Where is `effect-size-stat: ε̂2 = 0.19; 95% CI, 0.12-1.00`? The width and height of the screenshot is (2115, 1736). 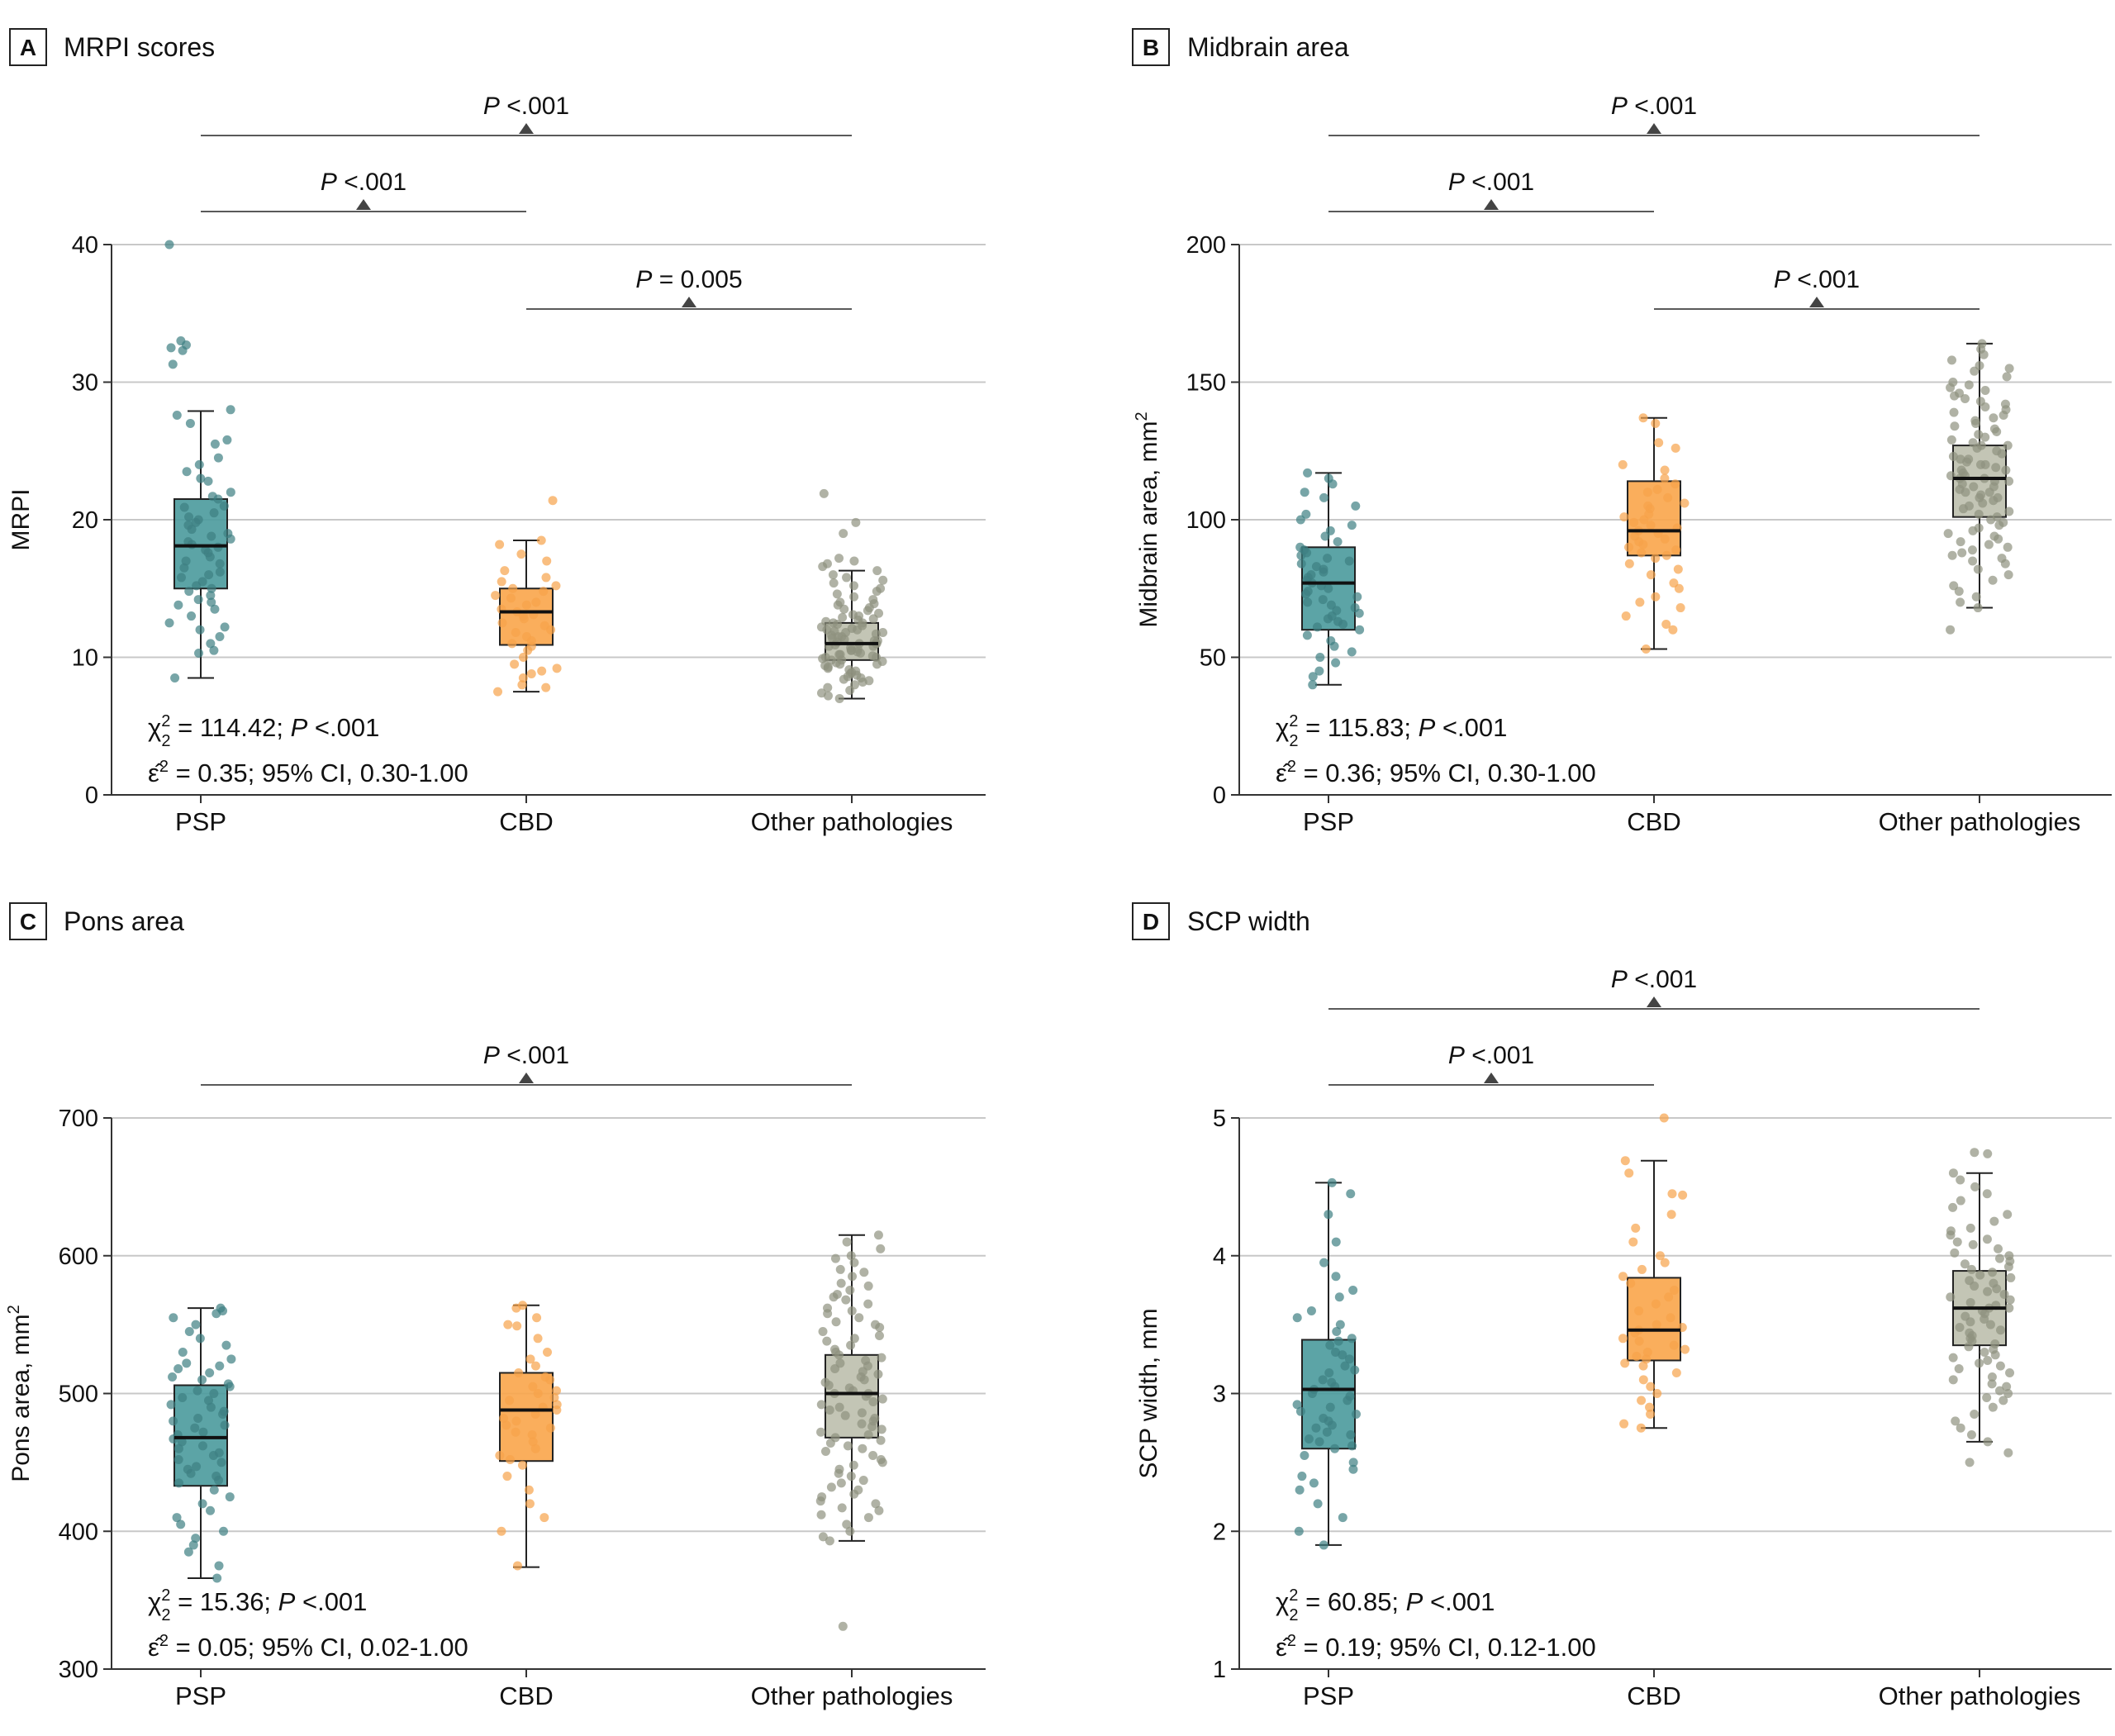 effect-size-stat: ε̂2 = 0.19; 95% CI, 0.12-1.00 is located at coordinates (1436, 1647).